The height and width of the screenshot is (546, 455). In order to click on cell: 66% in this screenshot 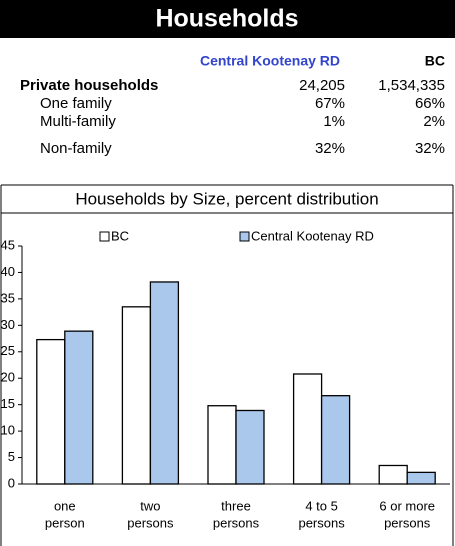, I will do `click(430, 103)`.